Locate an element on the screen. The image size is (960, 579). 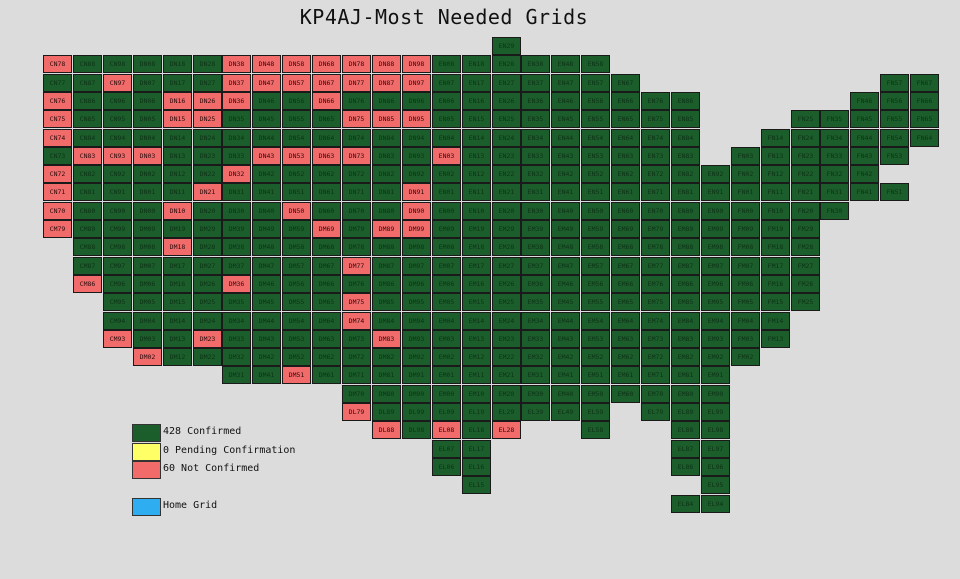
grid-cell-dn17: DN17 is located at coordinates (177, 83).